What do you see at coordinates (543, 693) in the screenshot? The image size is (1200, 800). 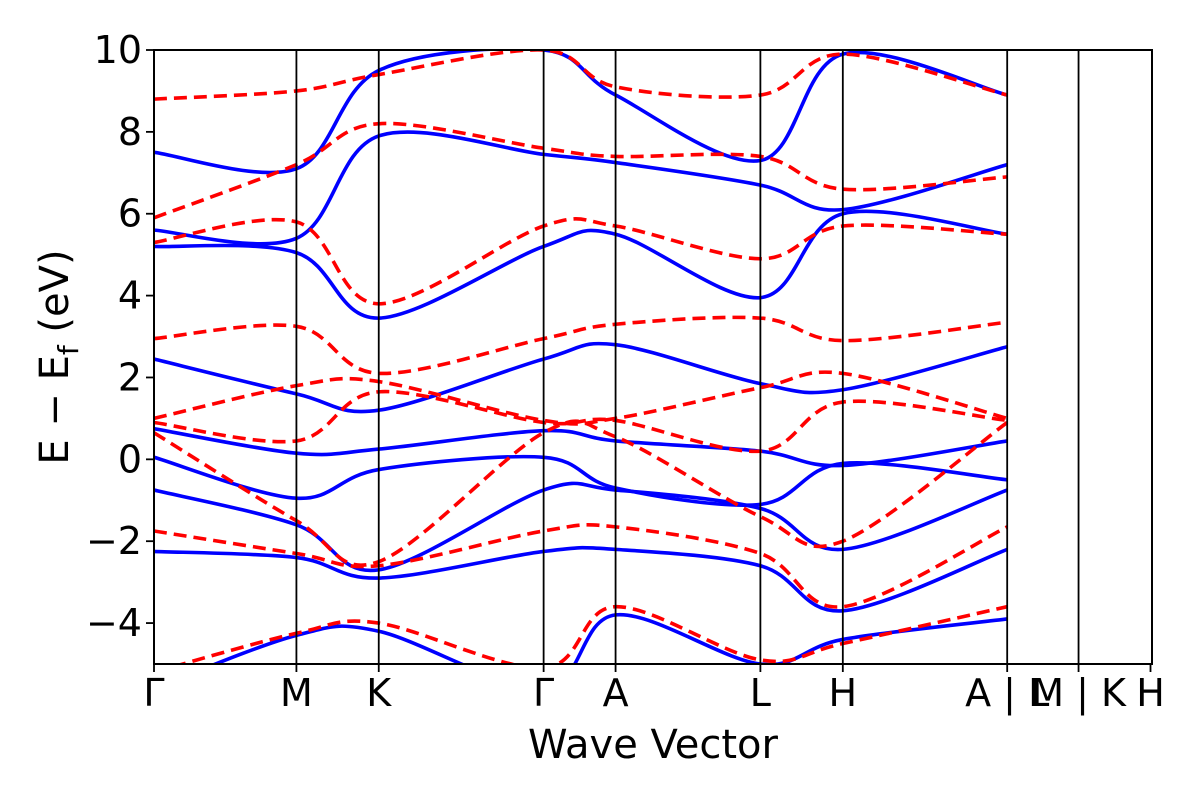 I see `x-tick-label-4: Γ` at bounding box center [543, 693].